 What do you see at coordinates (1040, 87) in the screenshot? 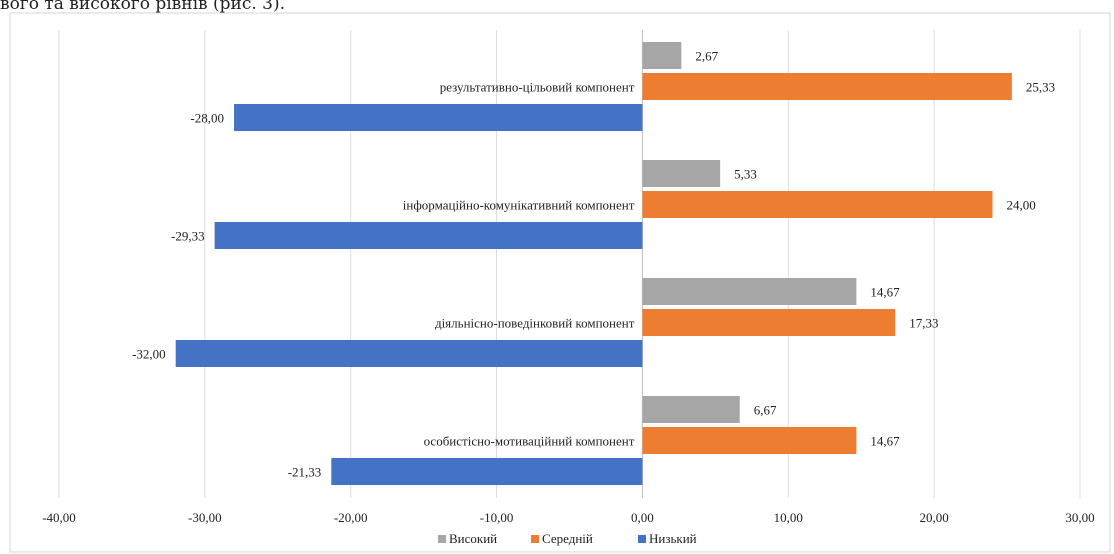
I see `data-label: 25,33` at bounding box center [1040, 87].